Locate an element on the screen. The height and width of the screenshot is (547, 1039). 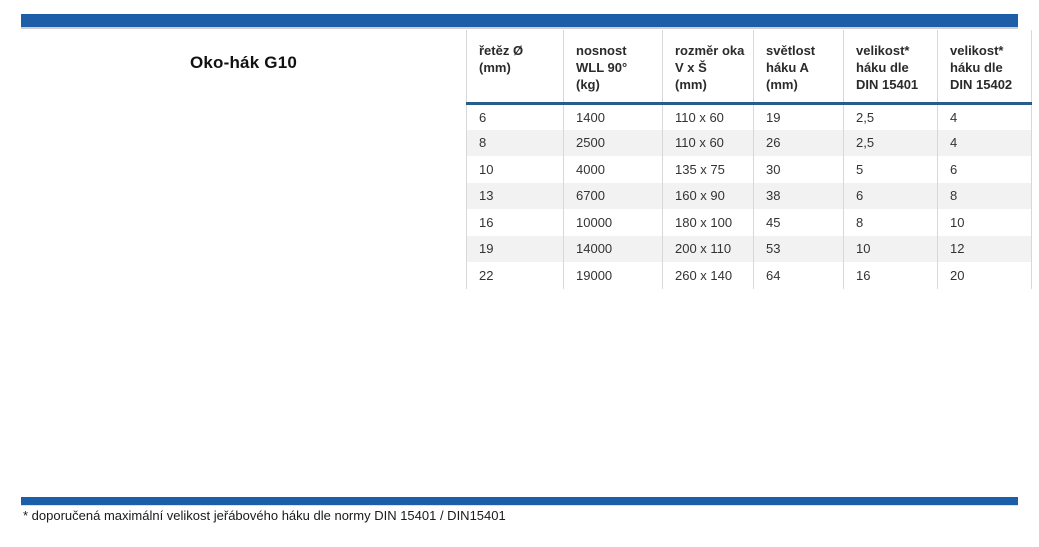
table-cell: 19000 is located at coordinates (613, 275).